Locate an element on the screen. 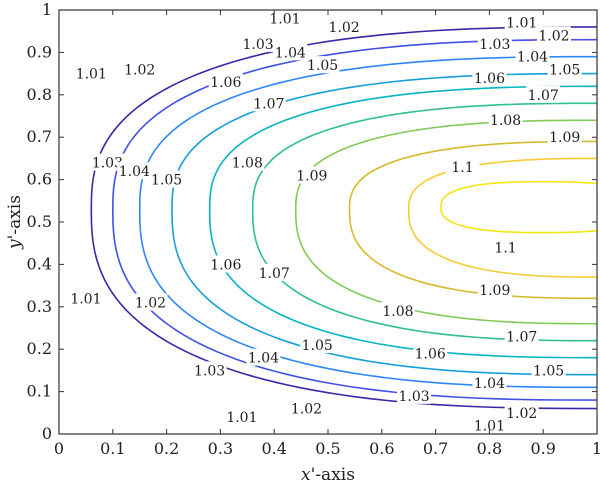 This screenshot has height=487, width=600. x-tick-label: 0.7 is located at coordinates (435, 448).